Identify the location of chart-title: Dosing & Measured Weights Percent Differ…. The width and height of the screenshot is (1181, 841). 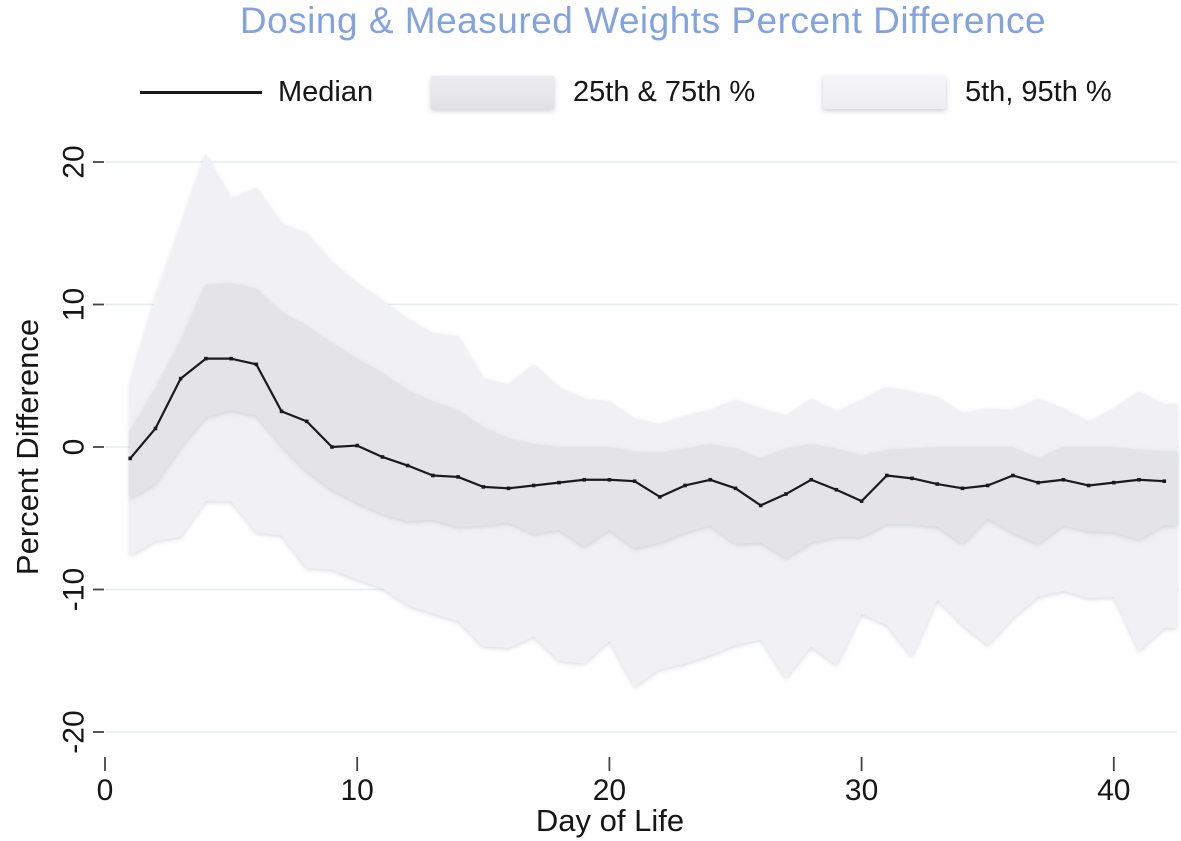
(643, 20).